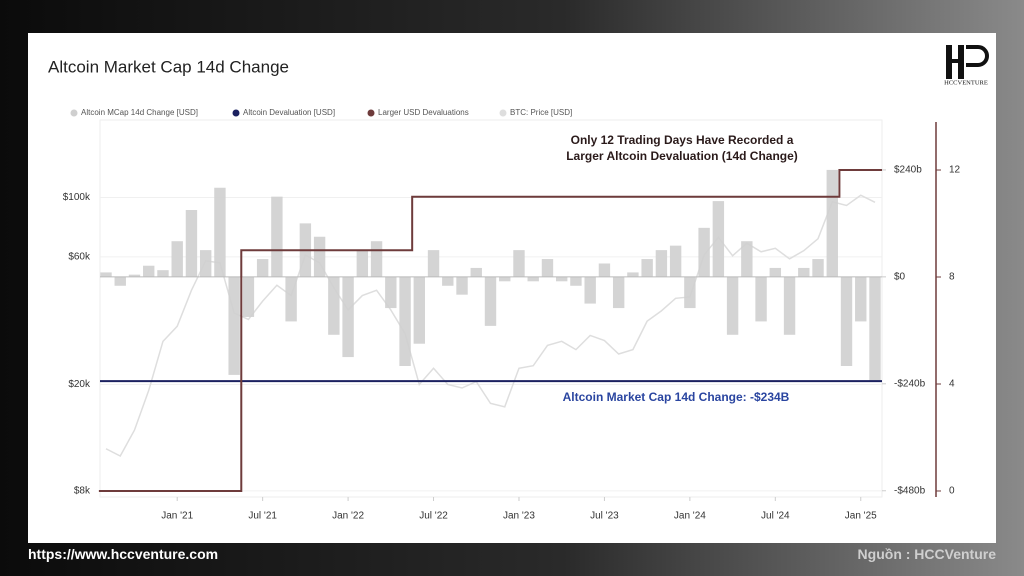 This screenshot has width=1024, height=576. What do you see at coordinates (77, 197) in the screenshot?
I see `y-tick-label: $100k` at bounding box center [77, 197].